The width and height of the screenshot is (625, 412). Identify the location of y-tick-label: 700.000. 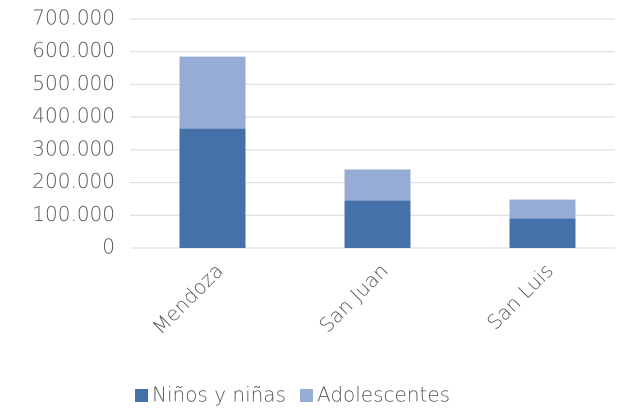
(73, 18).